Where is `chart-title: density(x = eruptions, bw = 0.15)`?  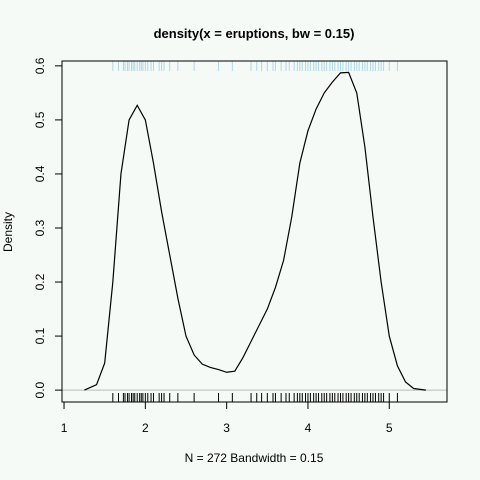 chart-title: density(x = eruptions, bw = 0.15) is located at coordinates (254, 33).